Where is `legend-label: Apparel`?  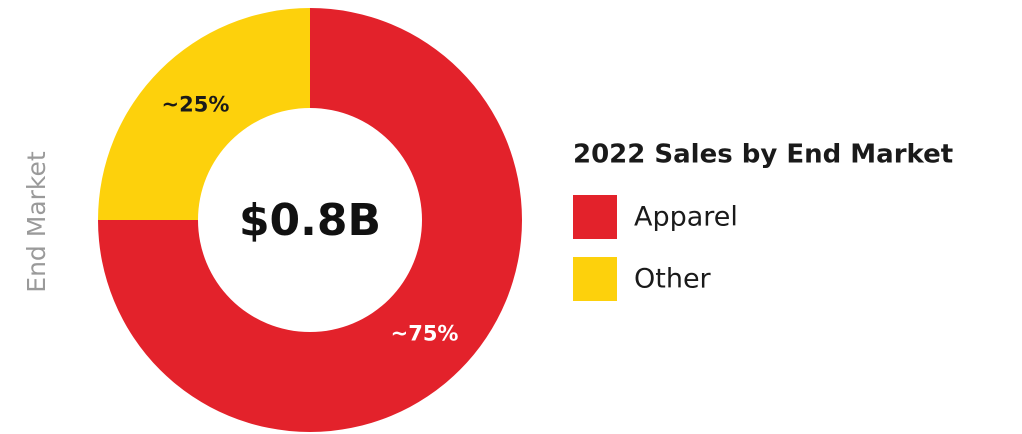 legend-label: Apparel is located at coordinates (686, 217).